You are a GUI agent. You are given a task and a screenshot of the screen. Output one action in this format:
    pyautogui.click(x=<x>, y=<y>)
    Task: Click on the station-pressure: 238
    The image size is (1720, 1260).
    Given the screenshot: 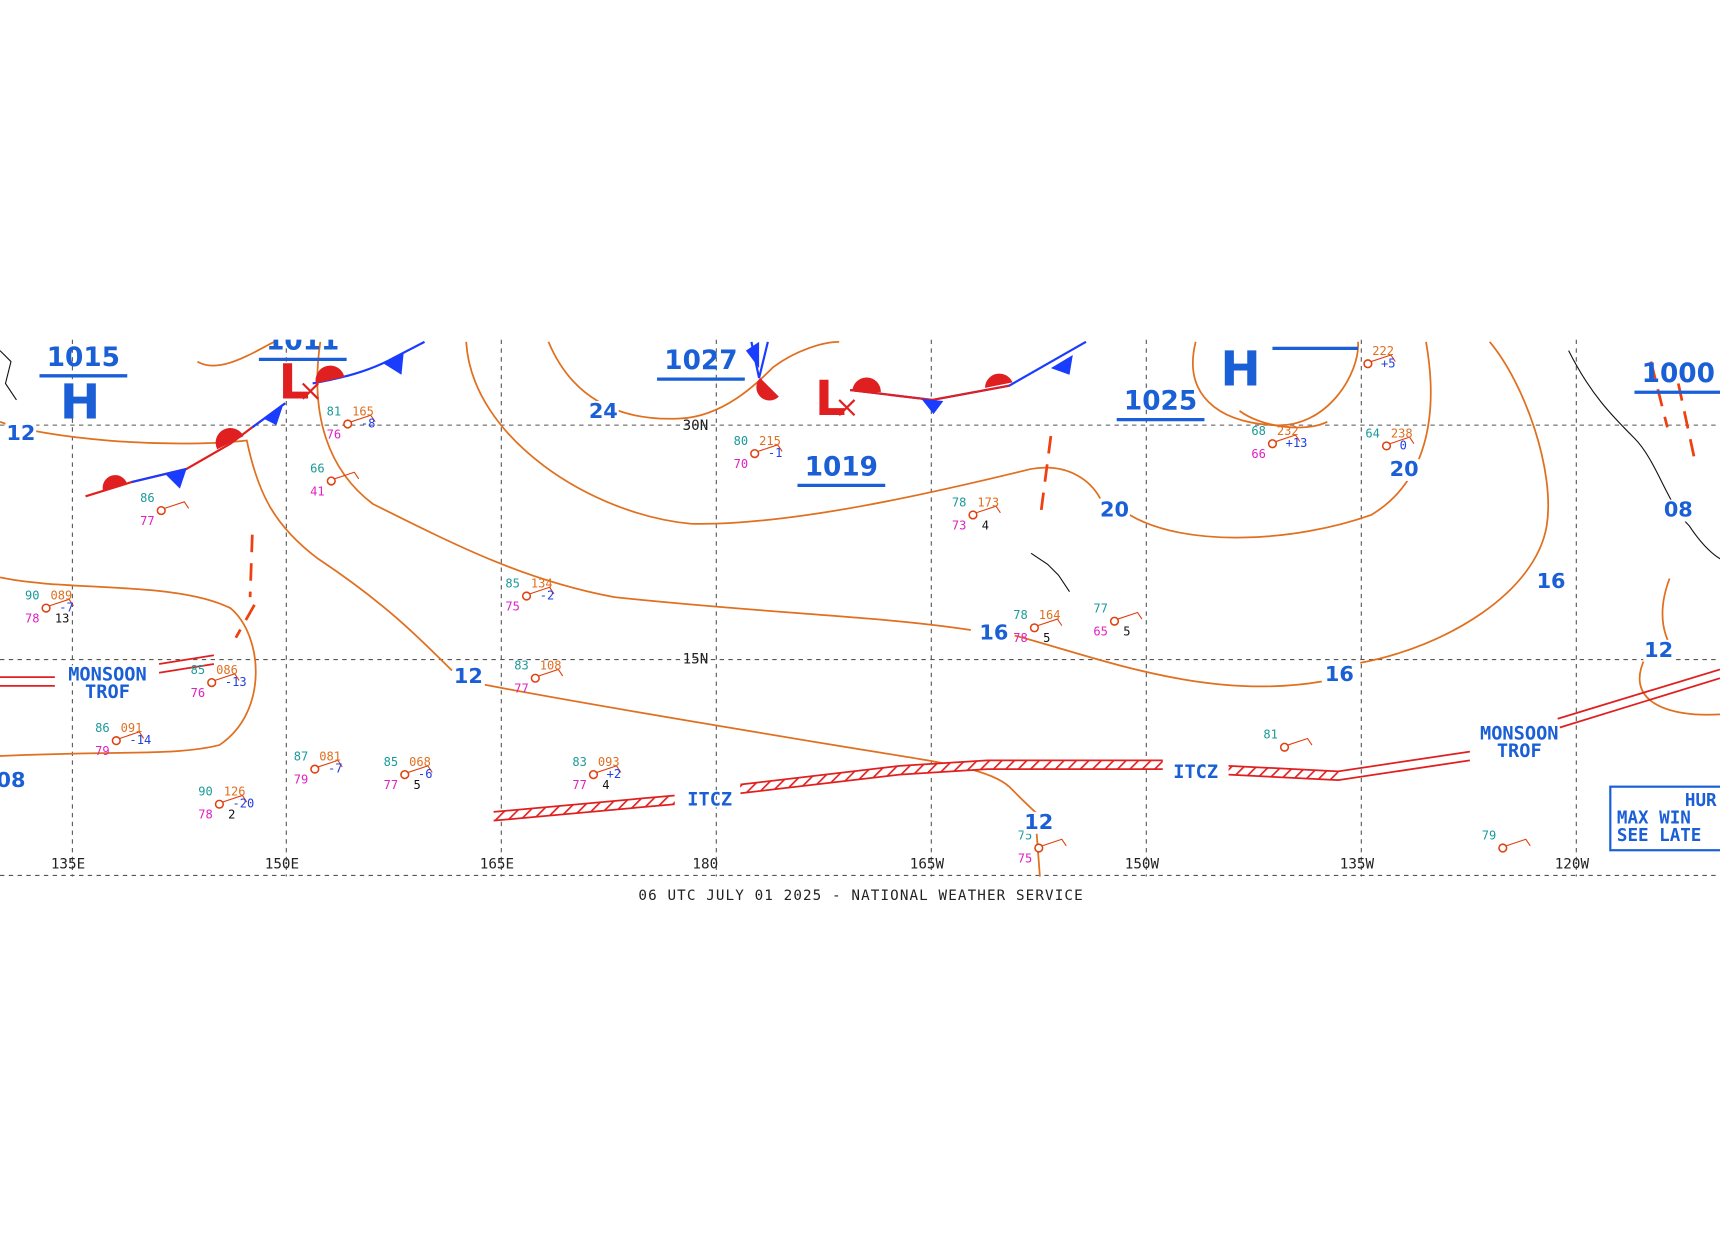 What is the action you would take?
    pyautogui.click(x=1402, y=433)
    